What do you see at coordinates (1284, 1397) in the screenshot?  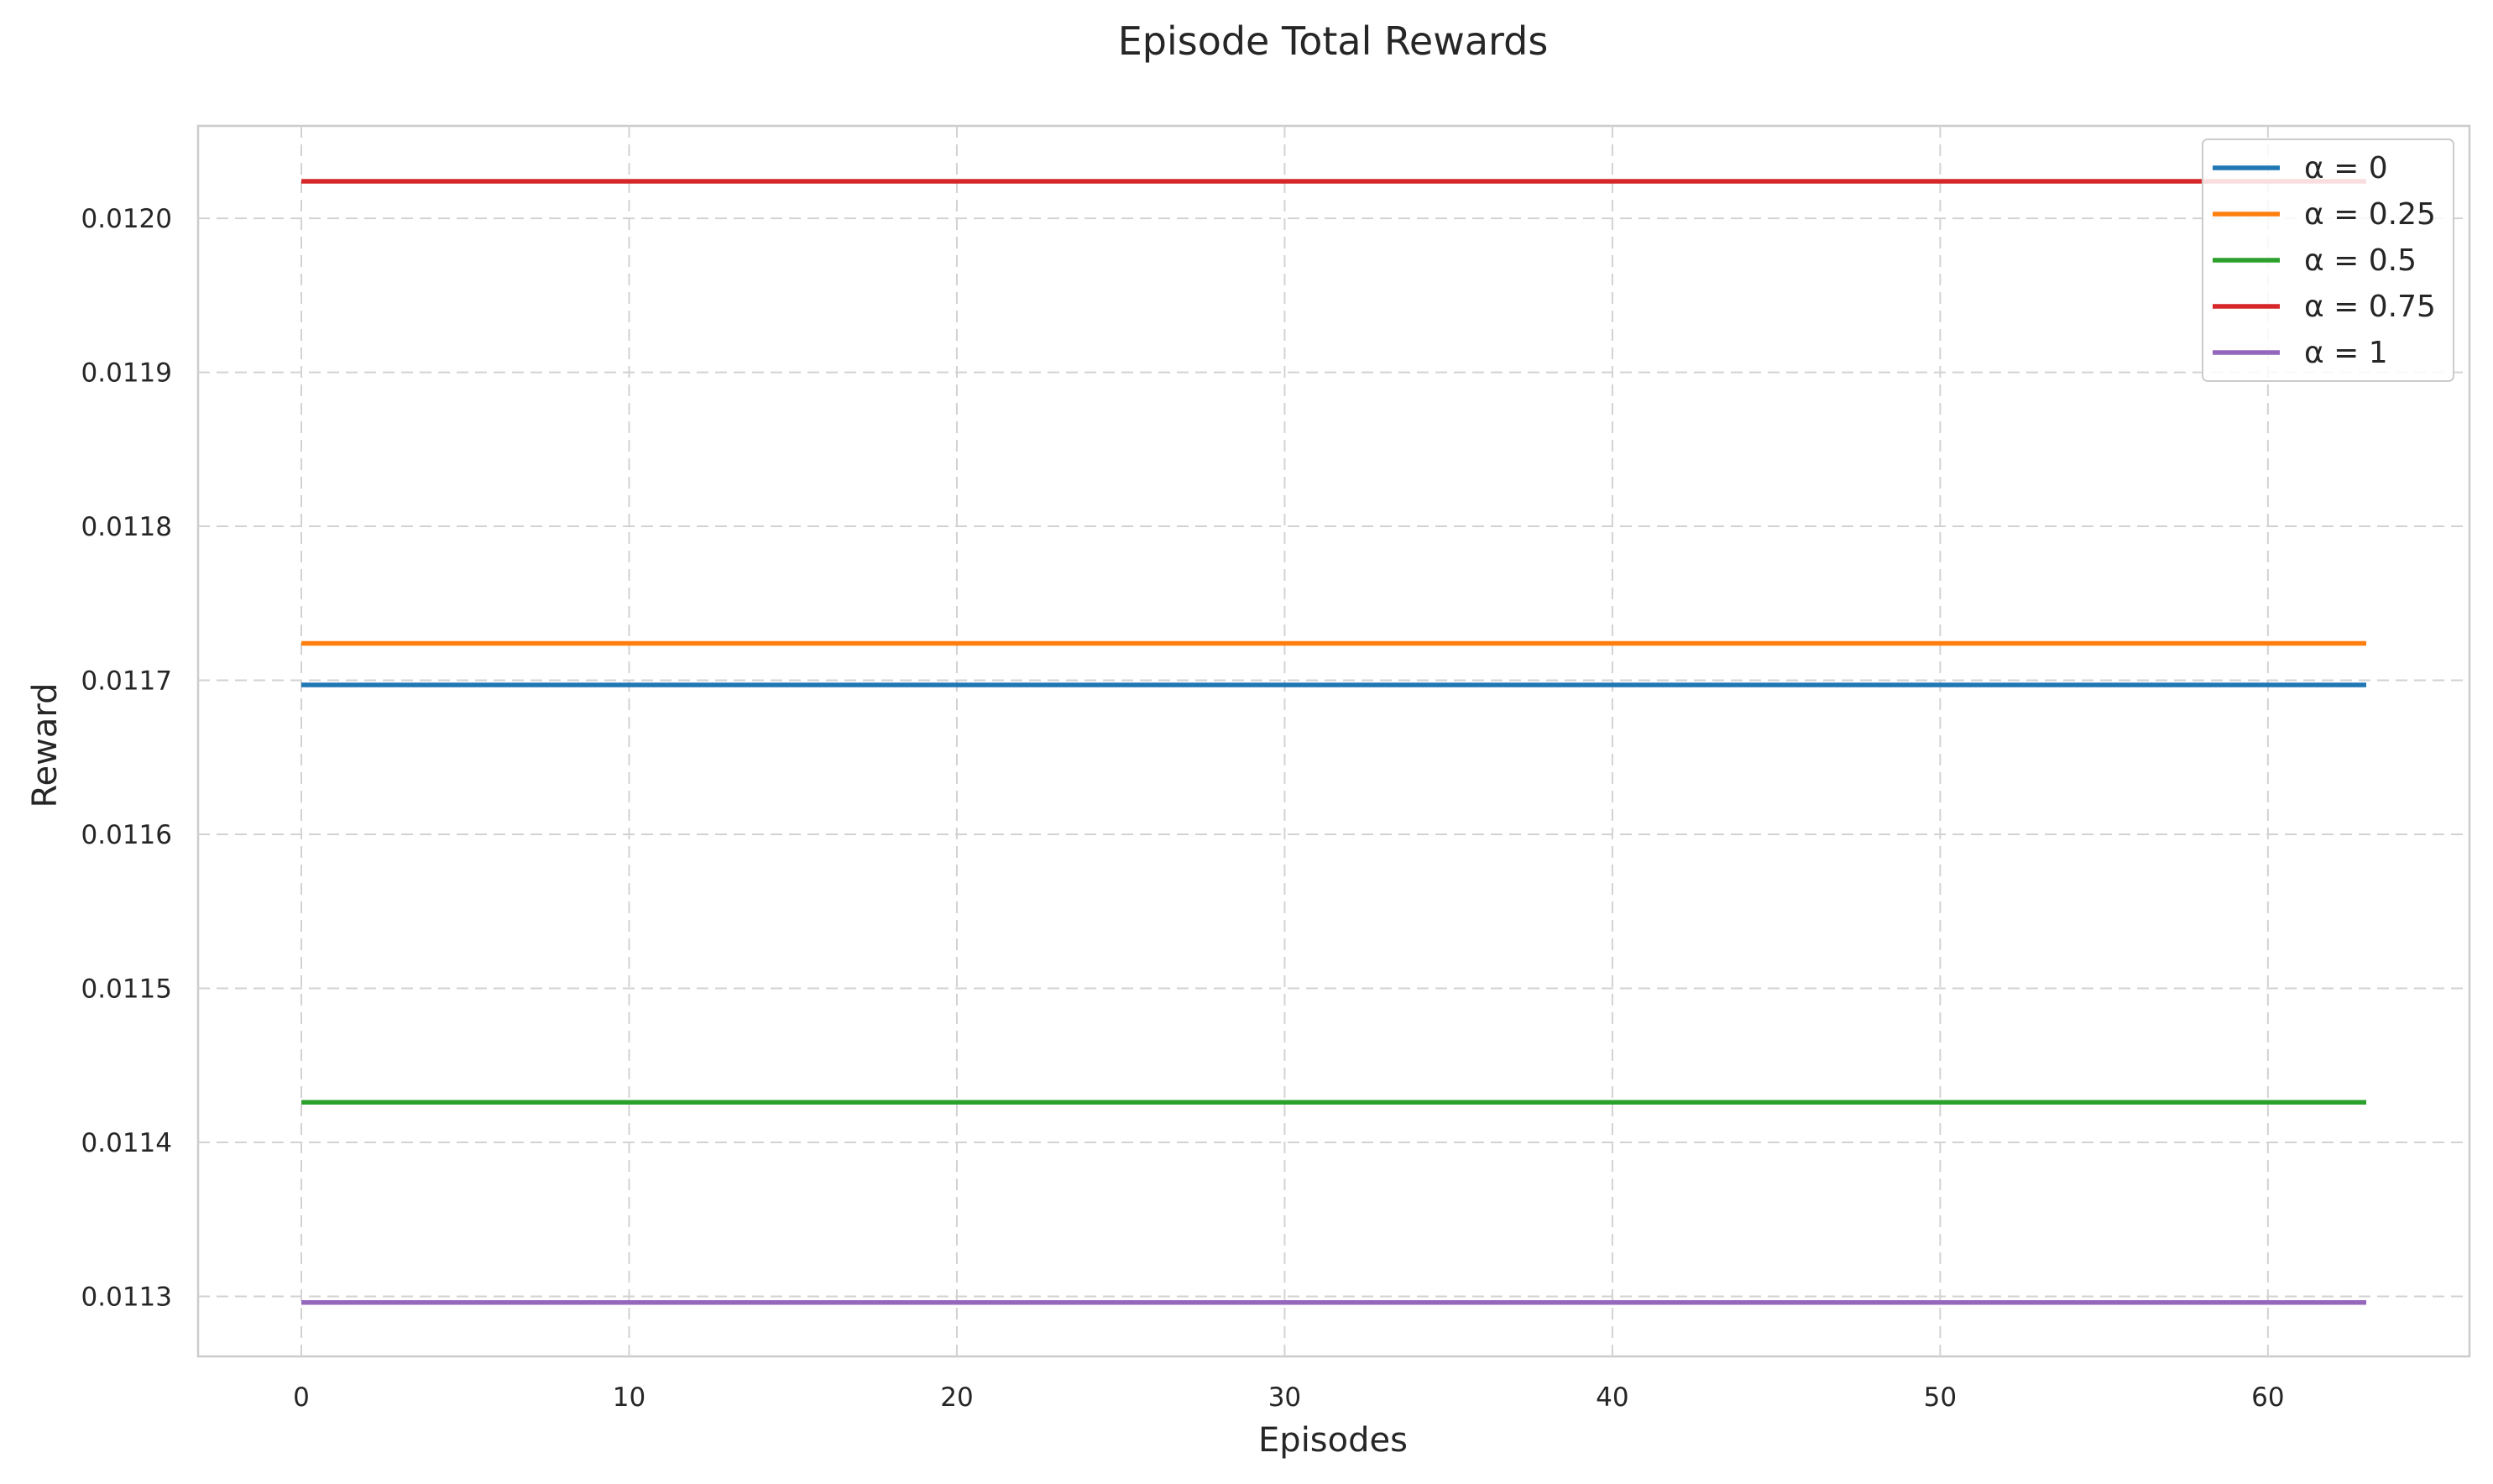 I see `x-tick-label: 30` at bounding box center [1284, 1397].